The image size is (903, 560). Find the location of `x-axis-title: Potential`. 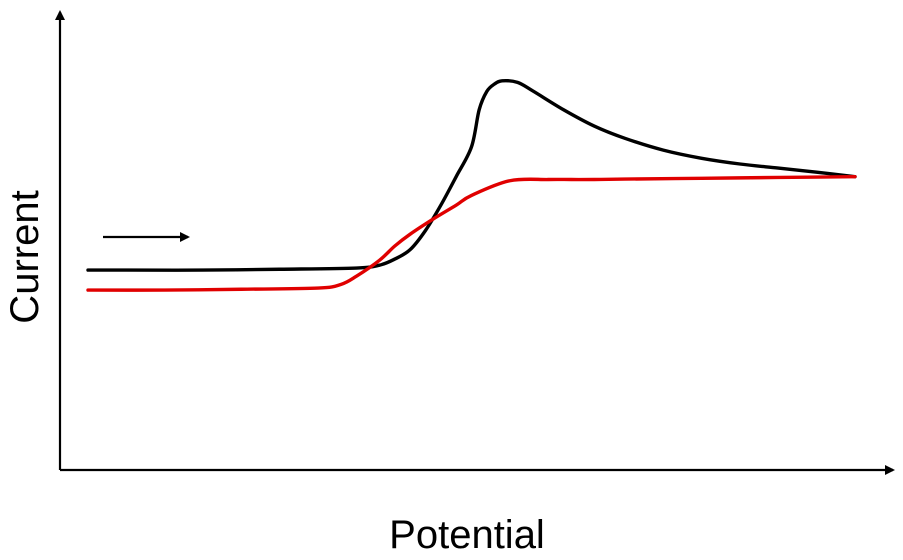

x-axis-title: Potential is located at coordinates (467, 535).